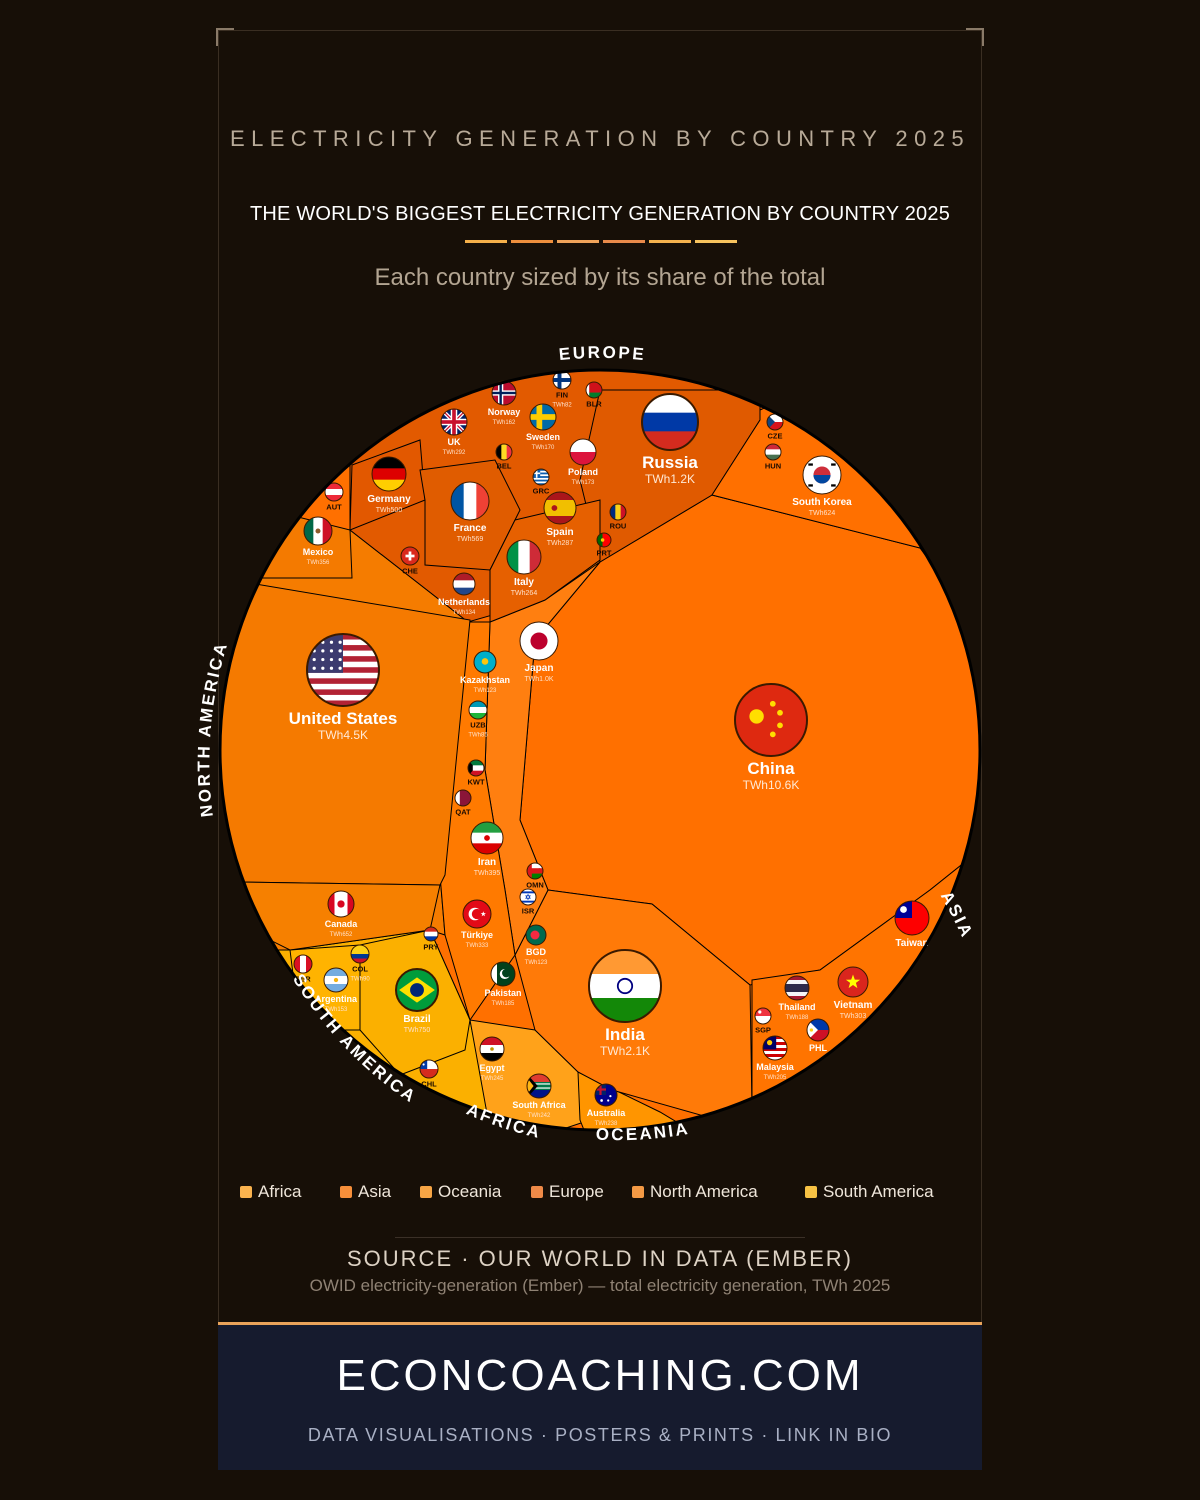  What do you see at coordinates (492, 1079) in the screenshot?
I see `country-value-egypt: TWh245` at bounding box center [492, 1079].